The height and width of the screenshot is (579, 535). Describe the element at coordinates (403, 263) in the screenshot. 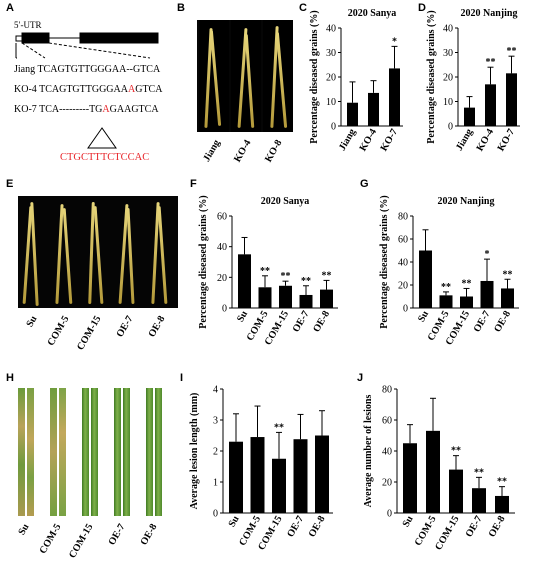

I see `chart-g-y-tick-label: 40` at that location.